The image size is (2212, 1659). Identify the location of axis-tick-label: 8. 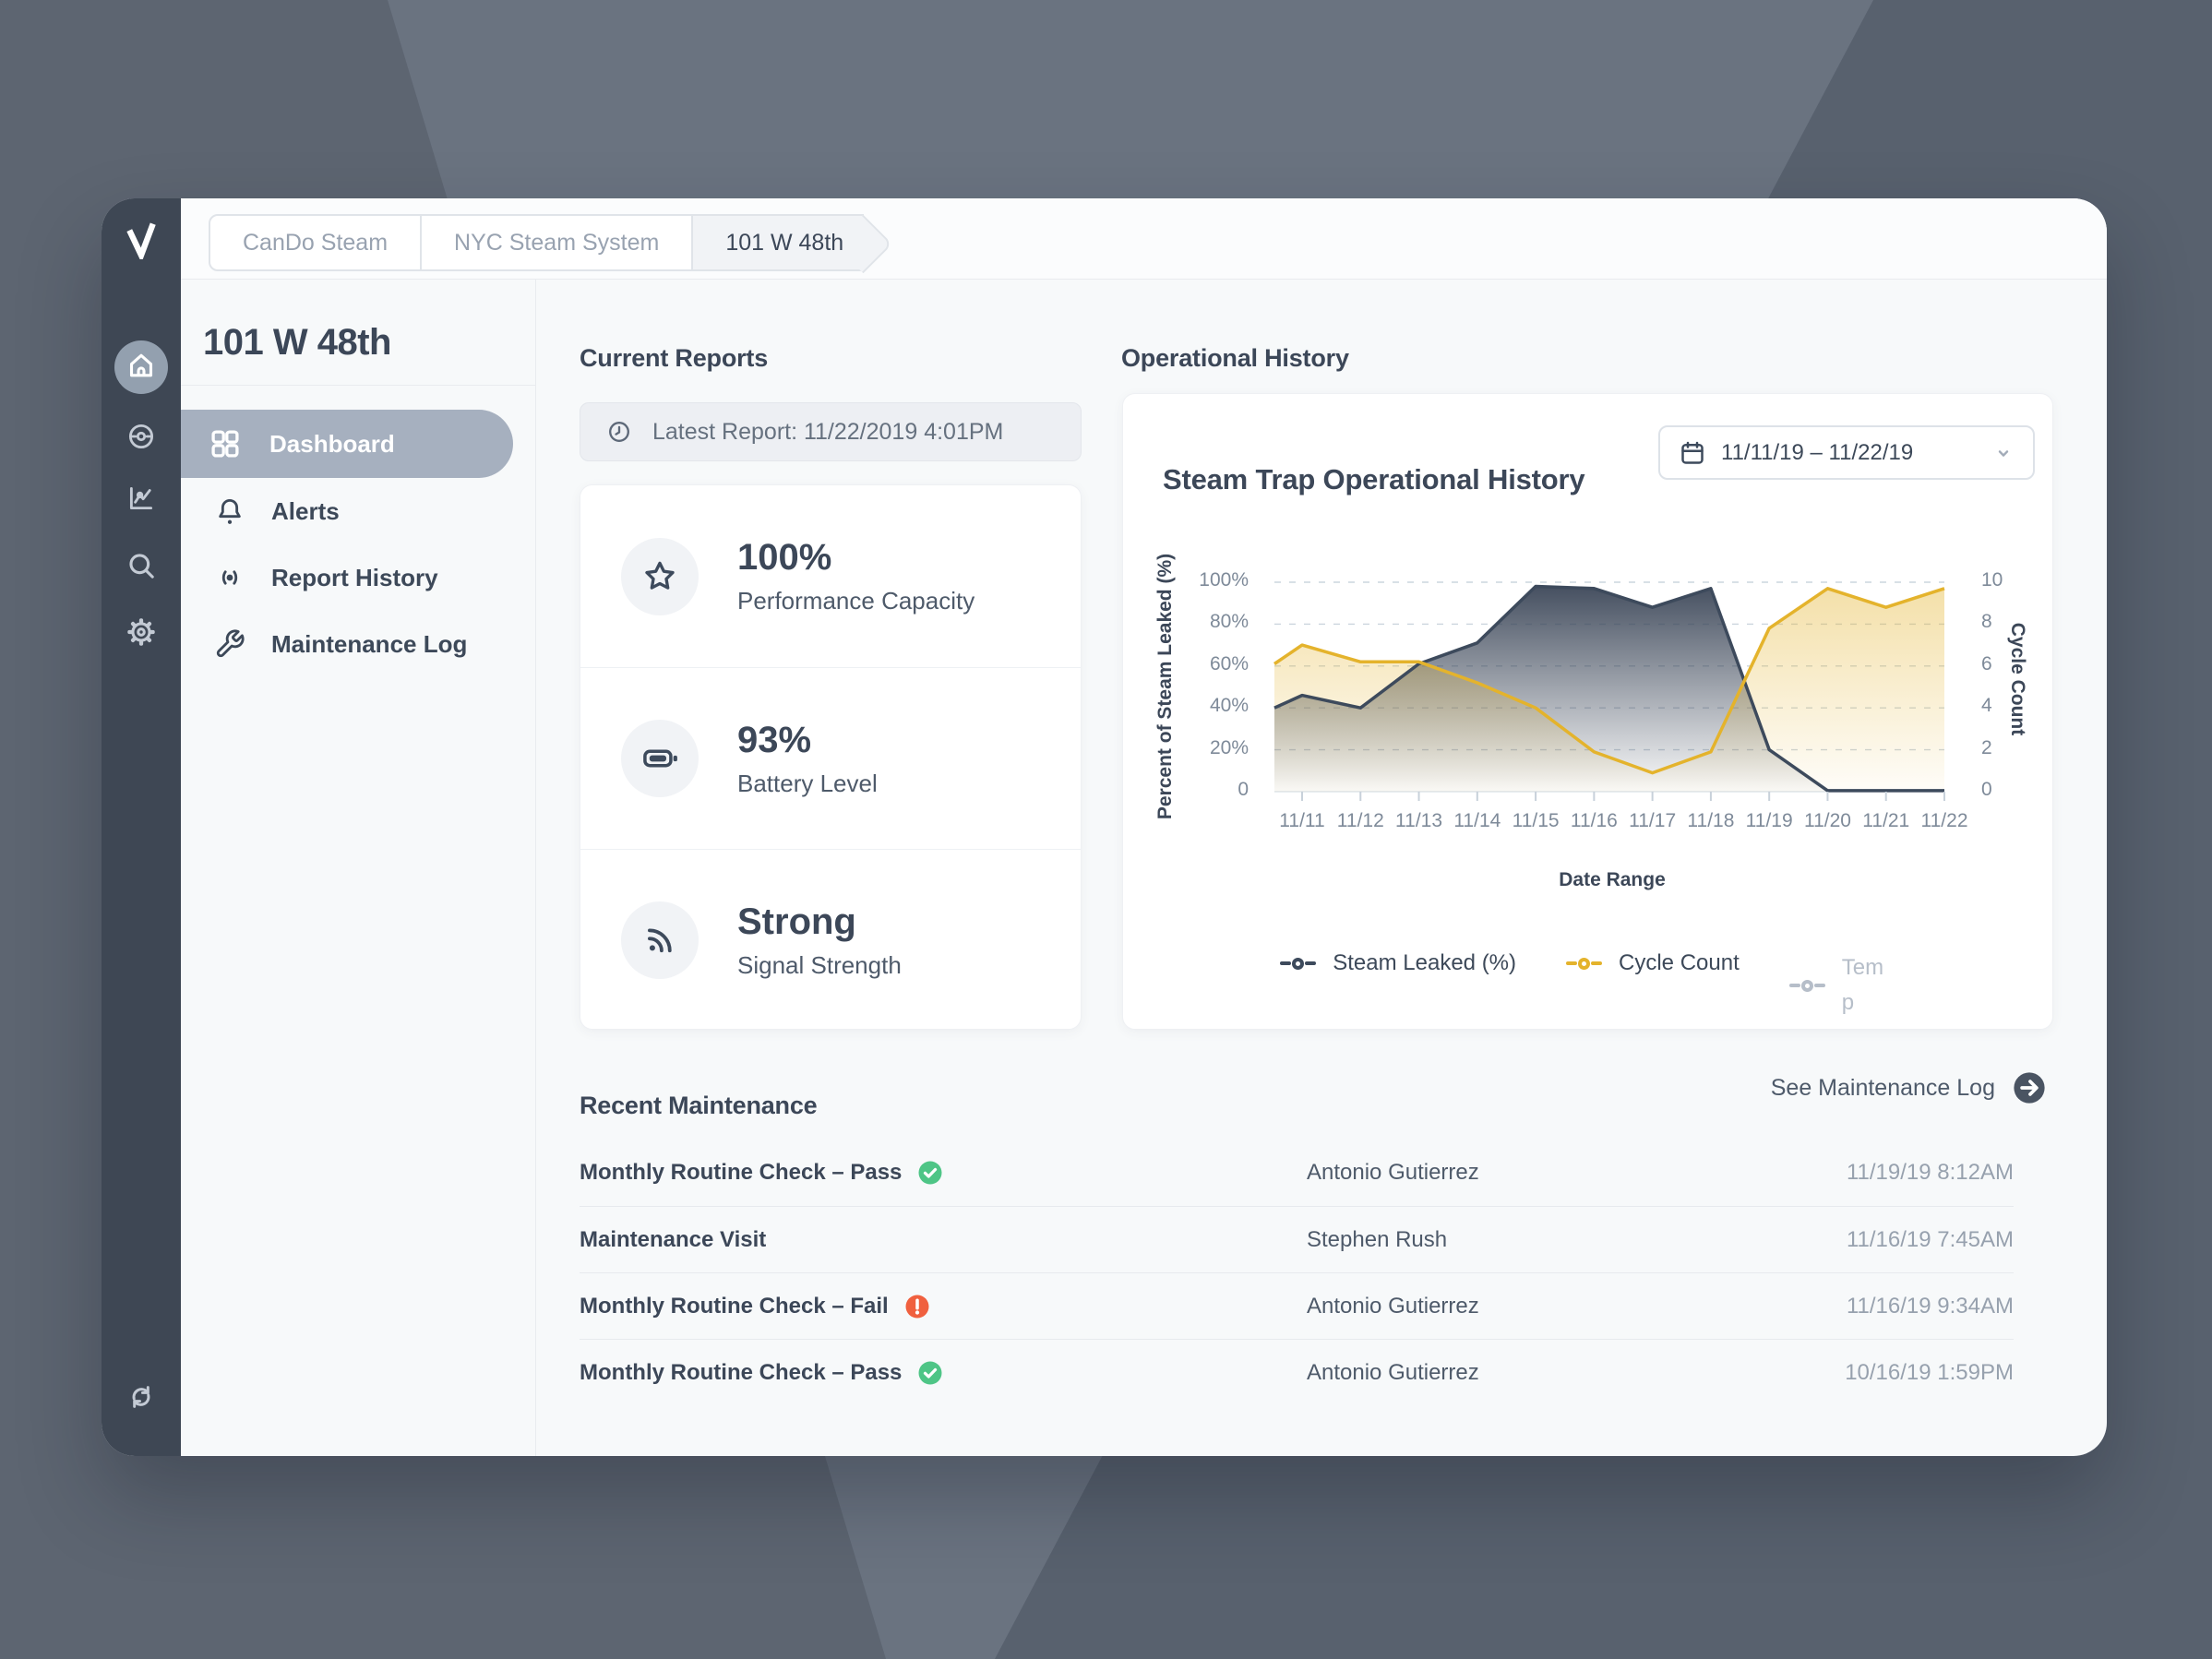
(1986, 622).